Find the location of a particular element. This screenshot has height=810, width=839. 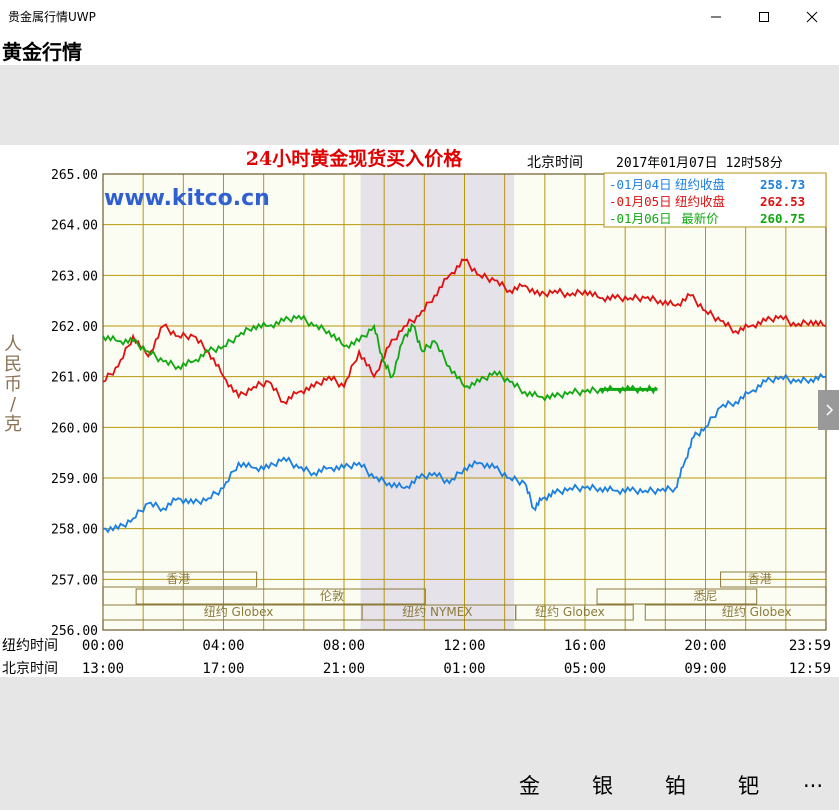

session-ny-globex-2-bar is located at coordinates (574, 612).